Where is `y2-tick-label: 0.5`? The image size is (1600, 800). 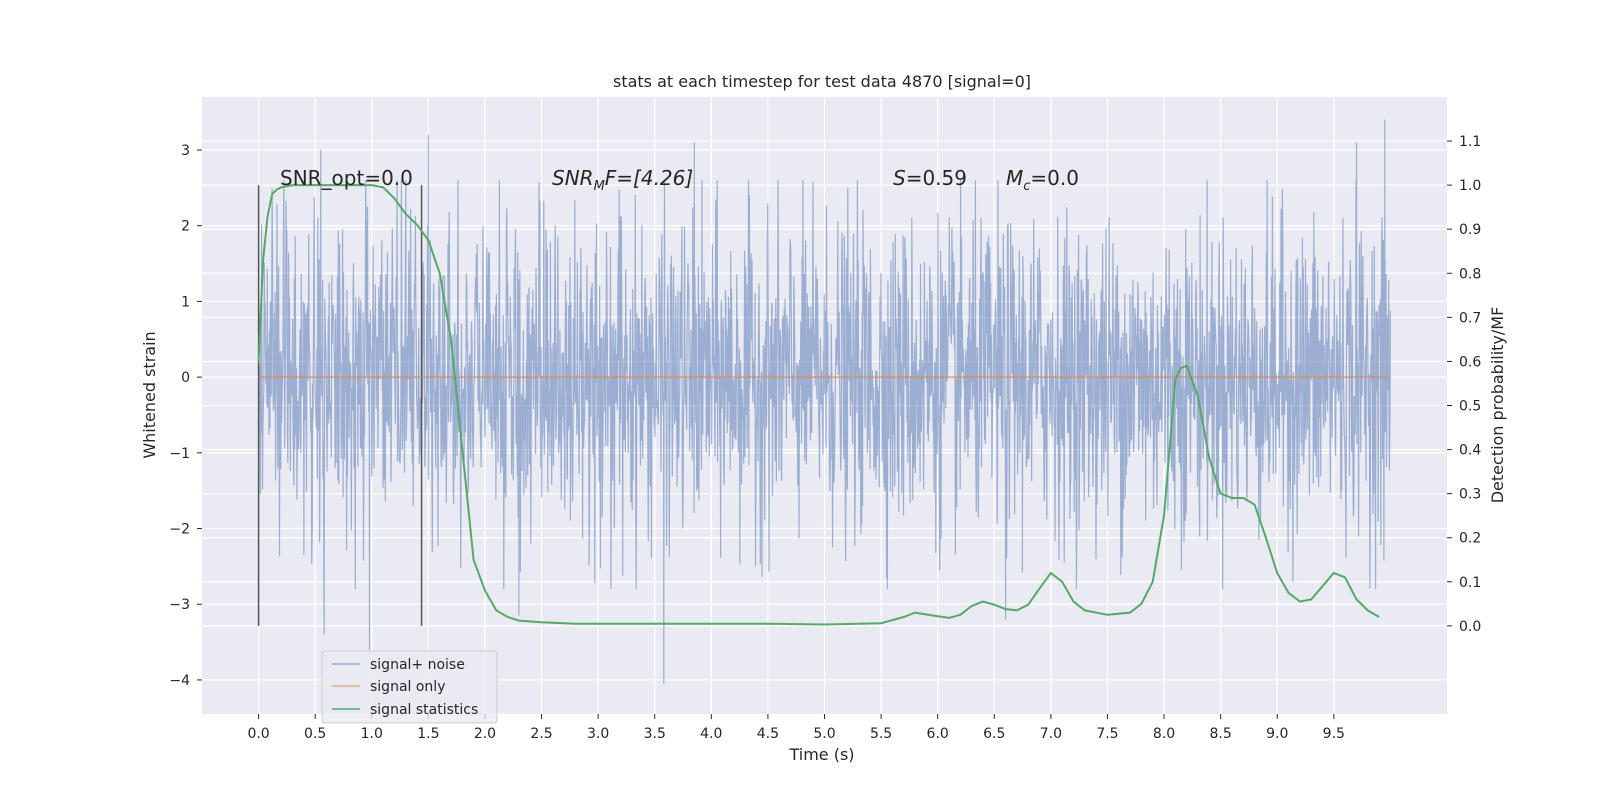
y2-tick-label: 0.5 is located at coordinates (1470, 407).